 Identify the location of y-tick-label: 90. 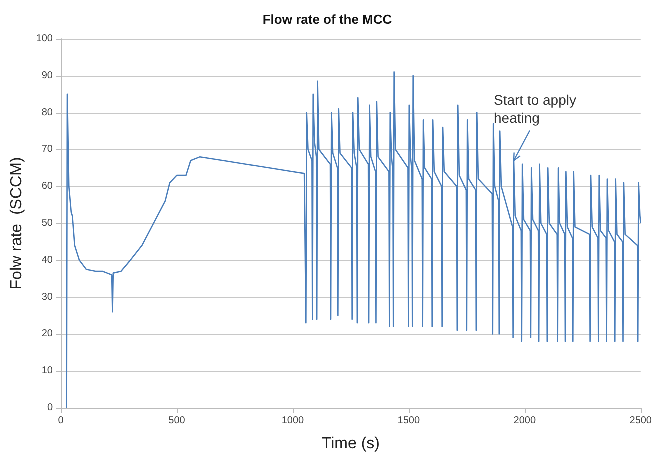
(48, 76).